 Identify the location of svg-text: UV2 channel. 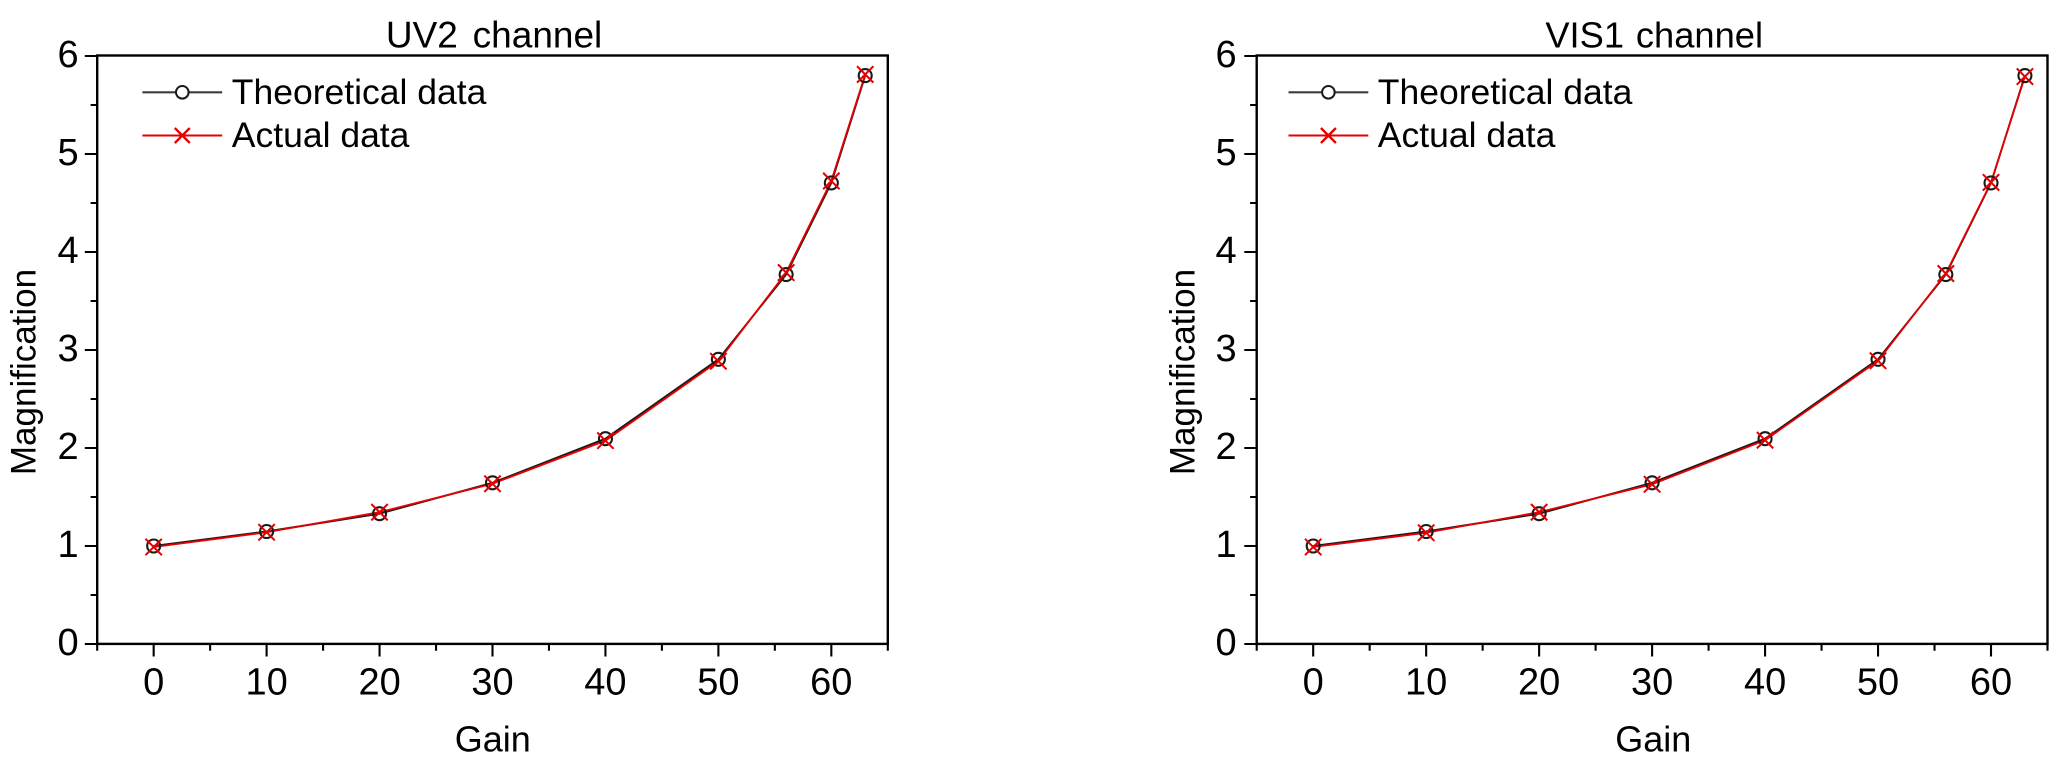
(494, 34).